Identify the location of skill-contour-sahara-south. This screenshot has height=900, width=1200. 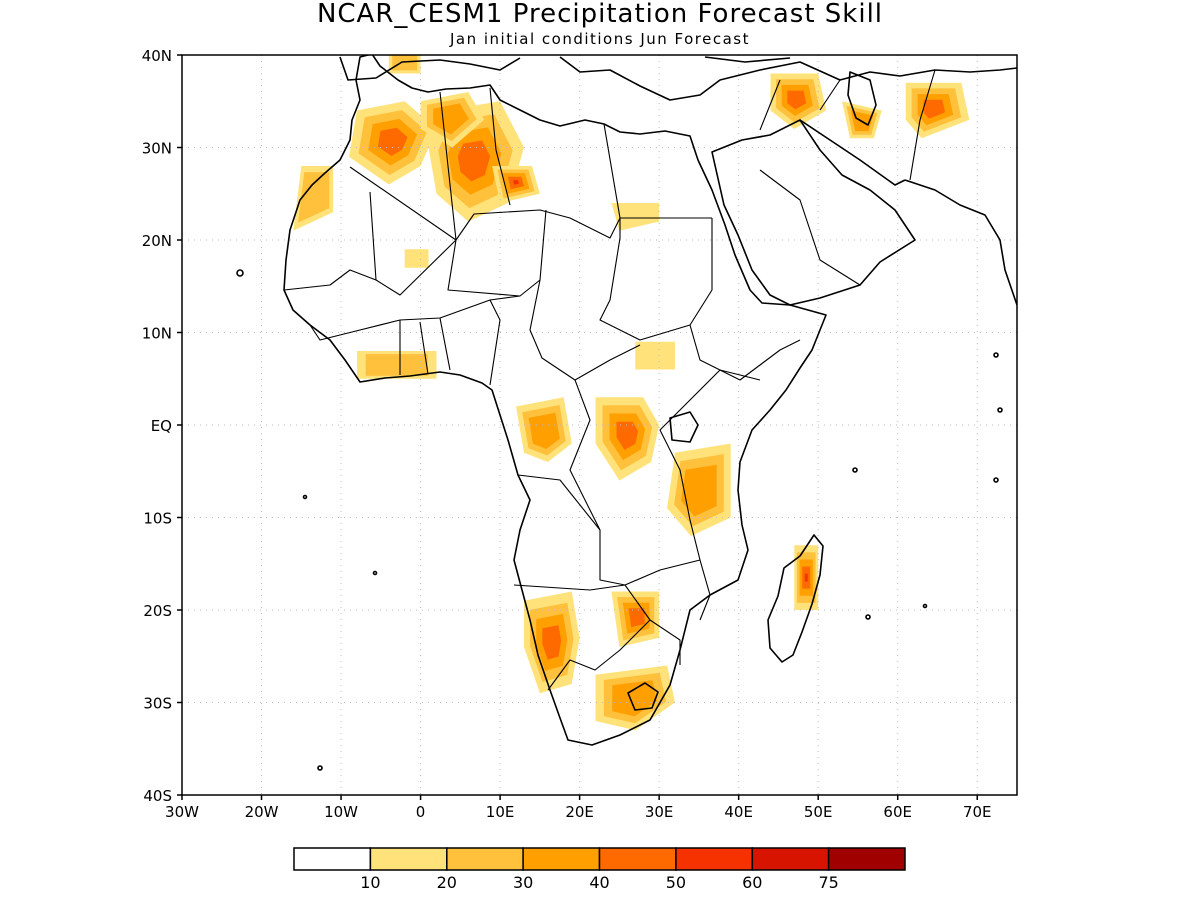
(416, 258).